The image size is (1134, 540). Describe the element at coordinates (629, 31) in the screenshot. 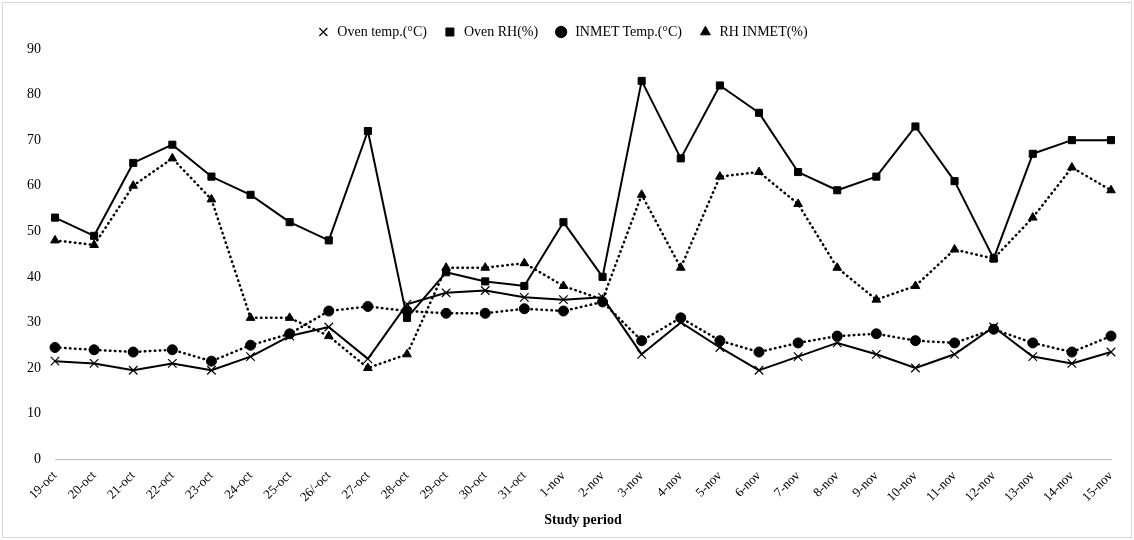

I see `legend-label: INMET Temp.(°C)` at that location.